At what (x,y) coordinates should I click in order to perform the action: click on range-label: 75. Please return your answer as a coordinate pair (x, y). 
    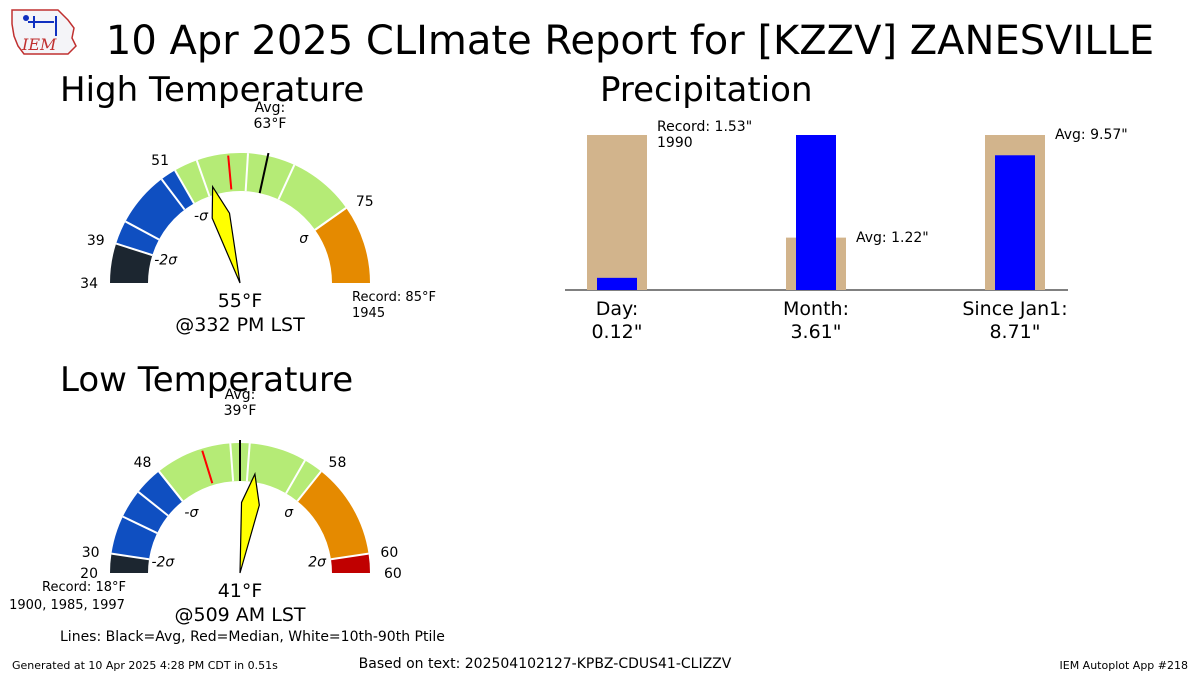
    Looking at the image, I should click on (365, 202).